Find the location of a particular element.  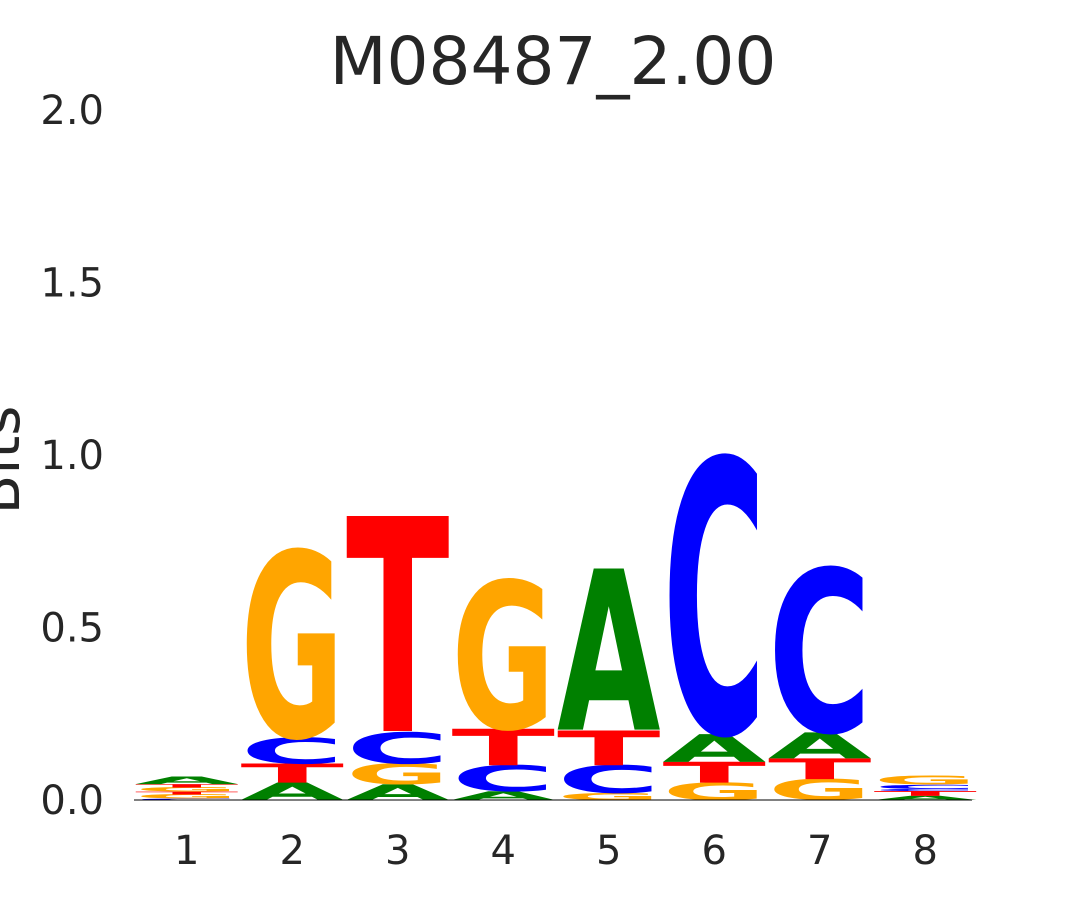

y-axis-label: Bits is located at coordinates (16, 460).